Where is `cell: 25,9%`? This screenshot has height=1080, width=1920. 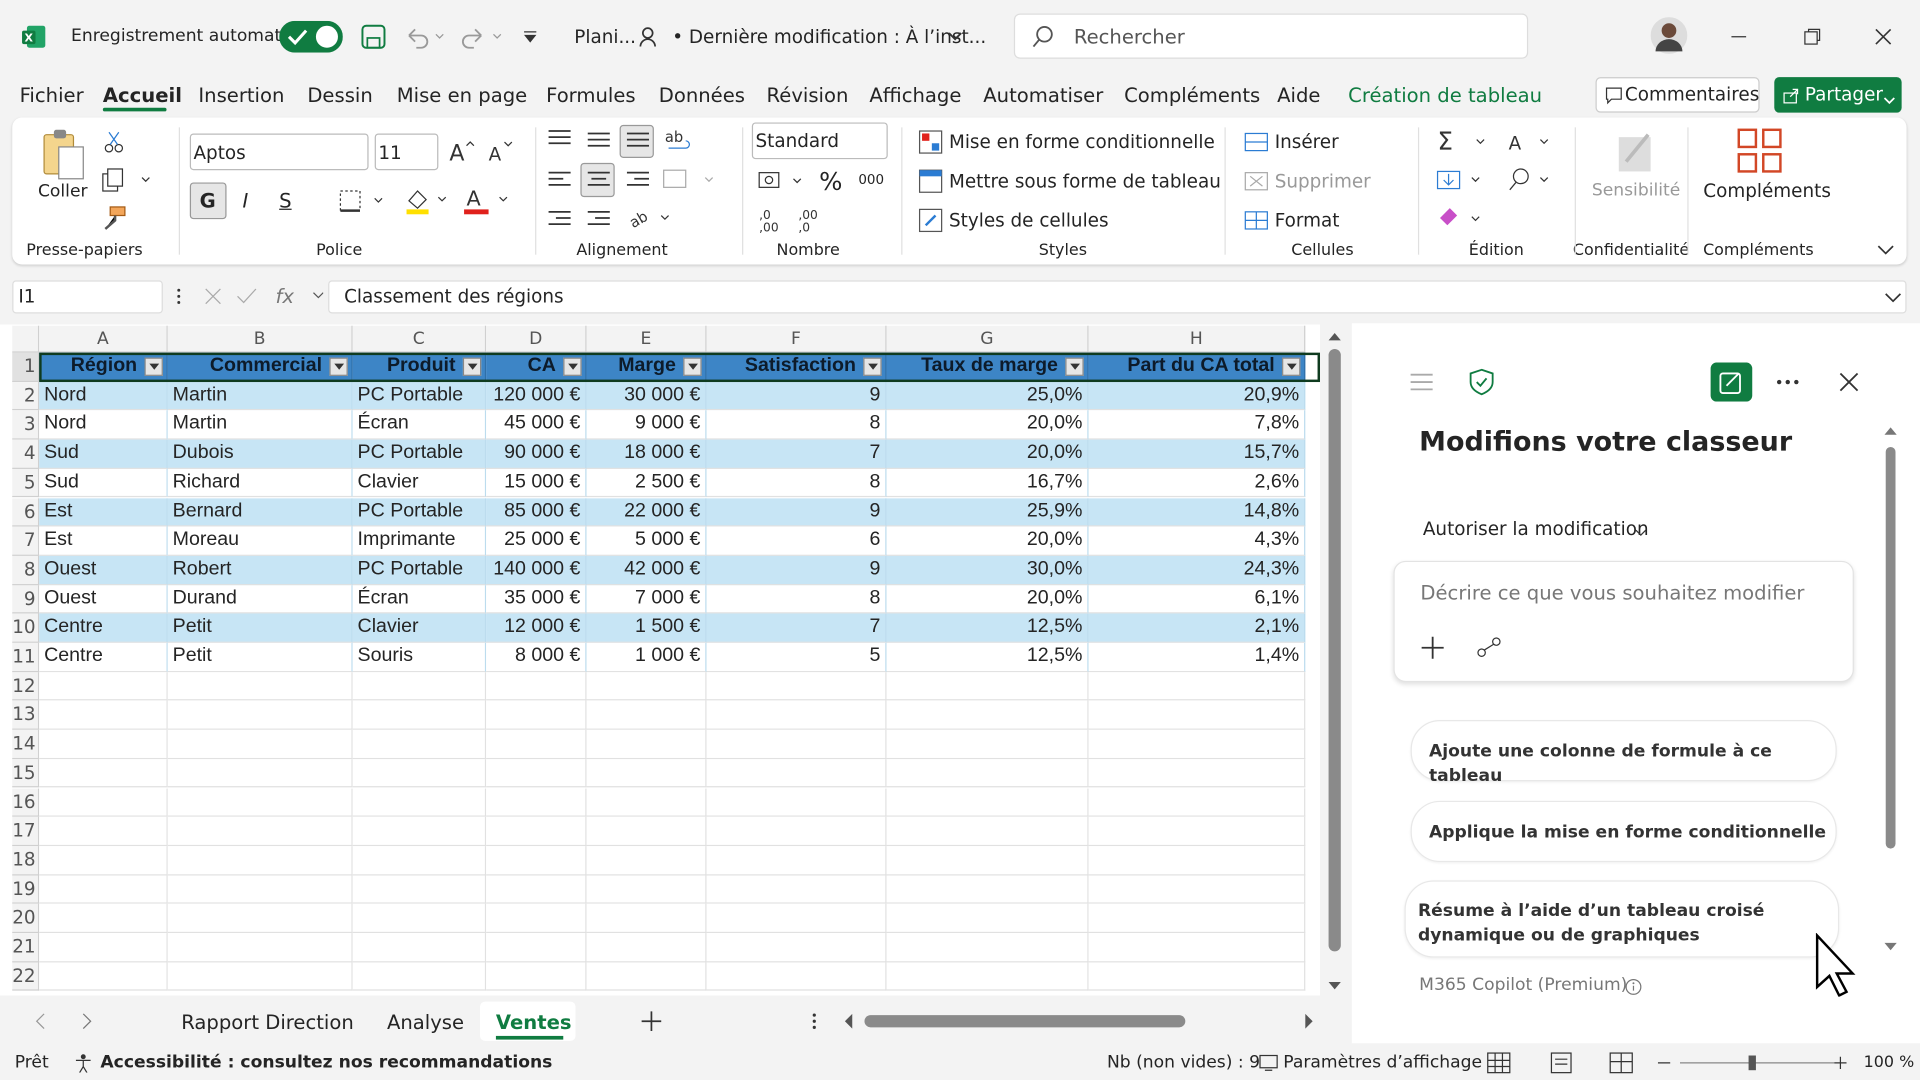
cell: 25,9% is located at coordinates (987, 512).